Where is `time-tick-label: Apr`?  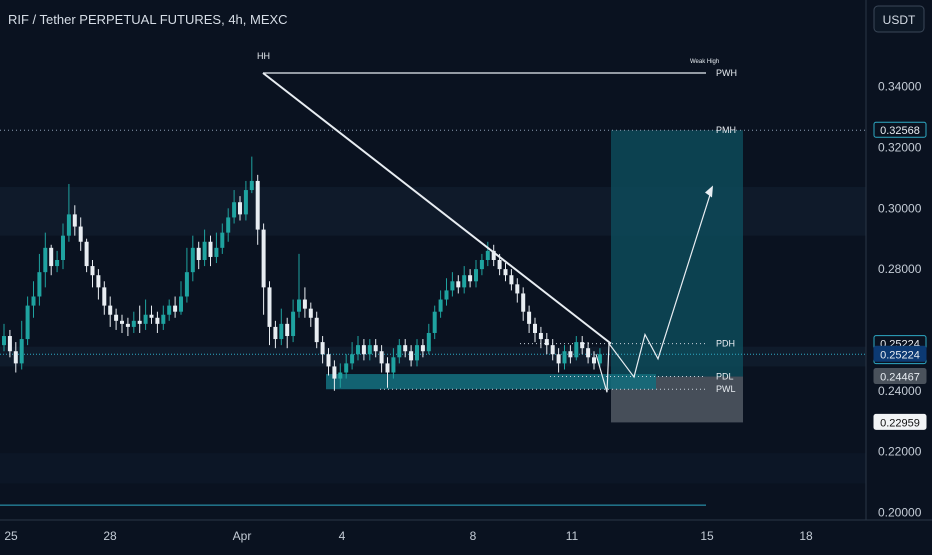
time-tick-label: Apr is located at coordinates (242, 536).